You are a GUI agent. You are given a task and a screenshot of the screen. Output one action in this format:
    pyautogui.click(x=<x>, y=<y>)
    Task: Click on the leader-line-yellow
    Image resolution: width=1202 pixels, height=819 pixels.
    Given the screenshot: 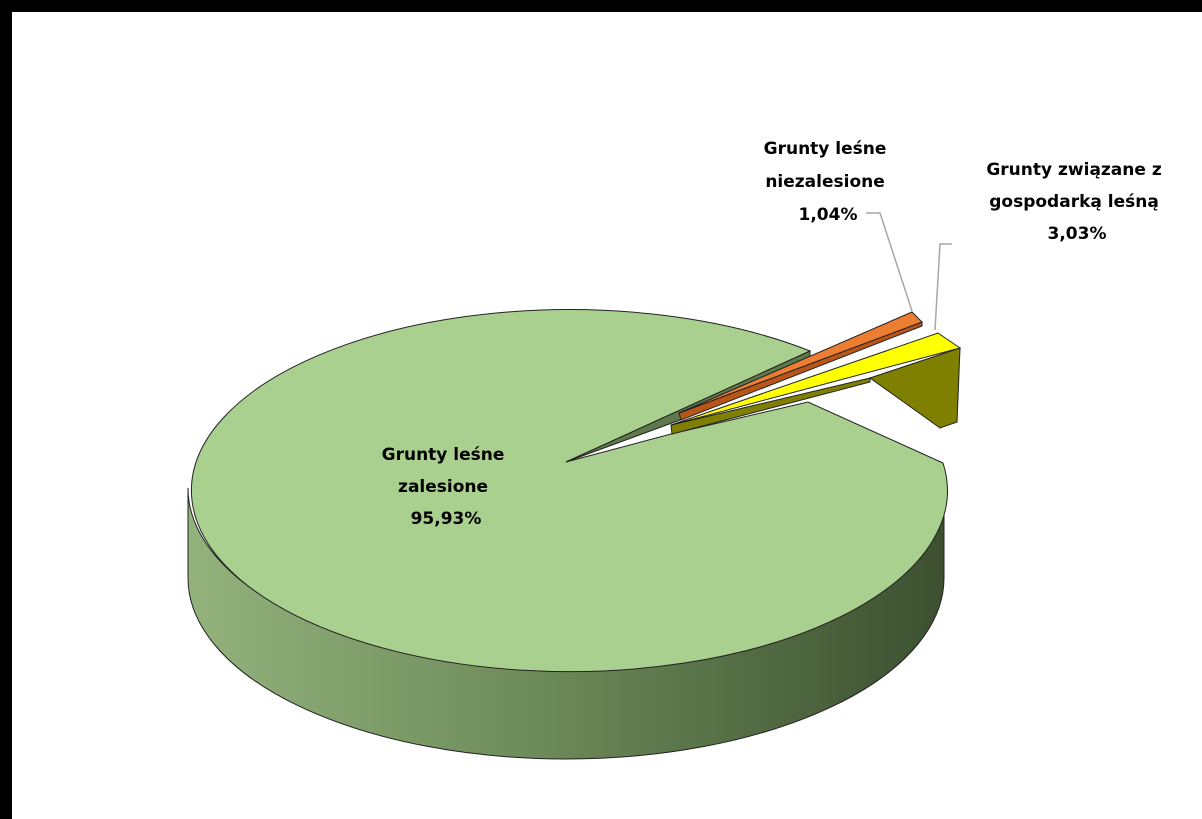 What is the action you would take?
    pyautogui.click(x=943, y=287)
    